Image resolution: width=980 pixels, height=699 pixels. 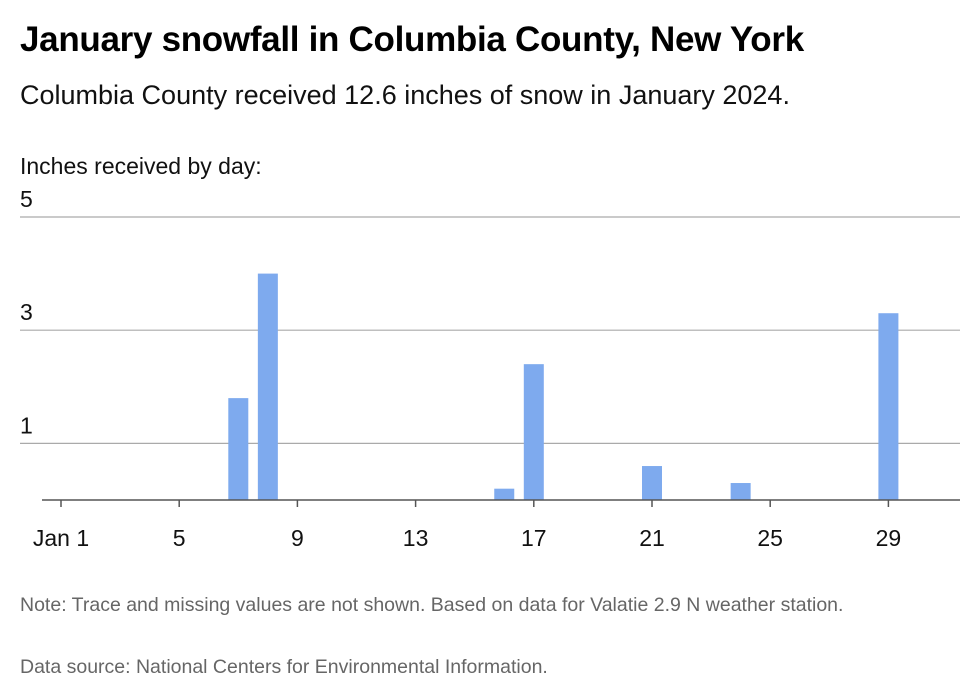 I want to click on x-axis: Jan 1 5 9 13 17 21 25 29, so click(x=496, y=525).